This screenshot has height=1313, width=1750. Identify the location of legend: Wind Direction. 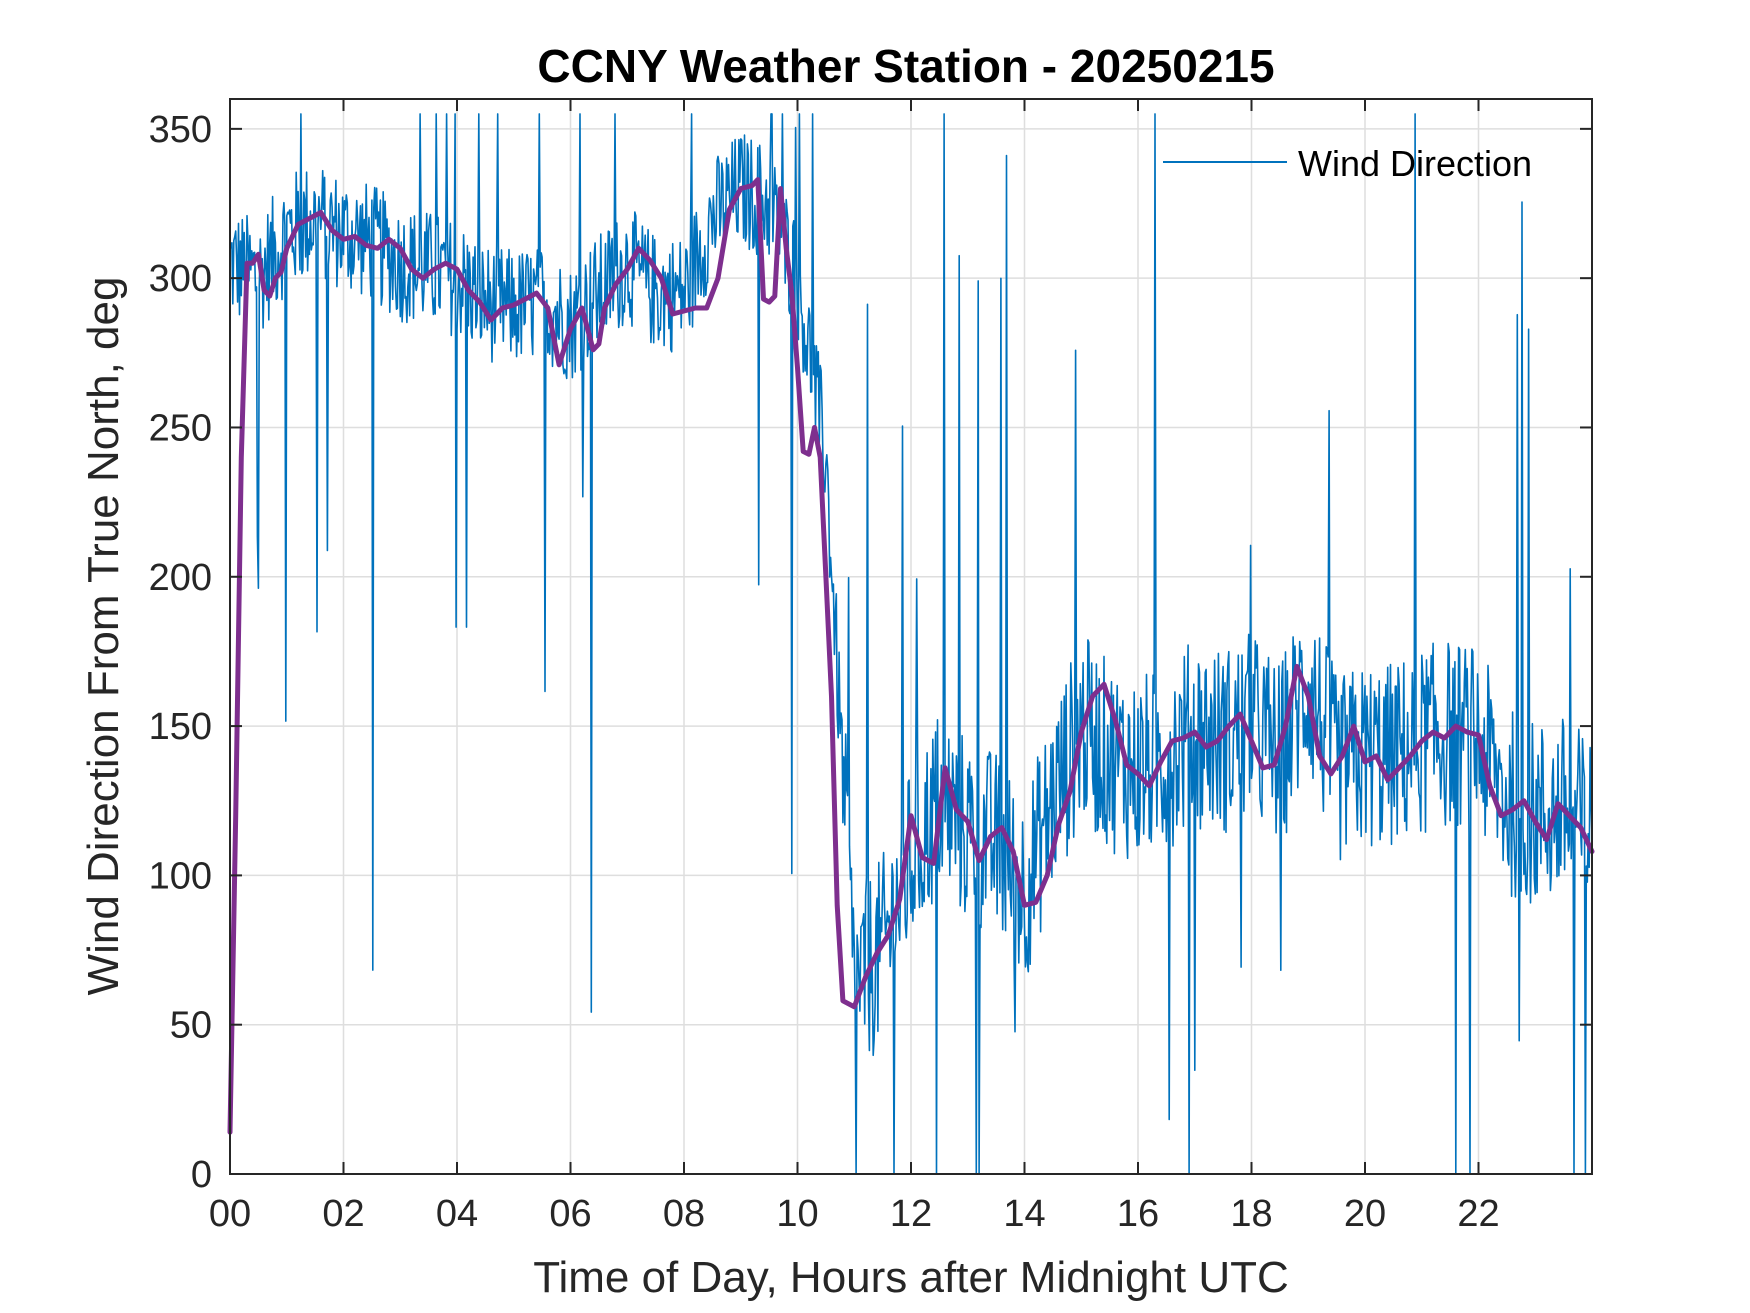
(1347, 163).